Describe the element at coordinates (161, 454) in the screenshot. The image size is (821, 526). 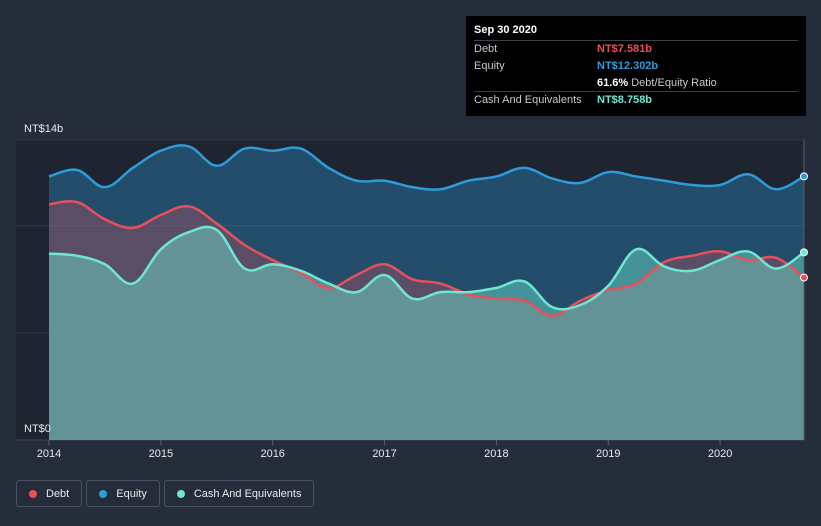
I see `x-tick-label-2015: 2015` at that location.